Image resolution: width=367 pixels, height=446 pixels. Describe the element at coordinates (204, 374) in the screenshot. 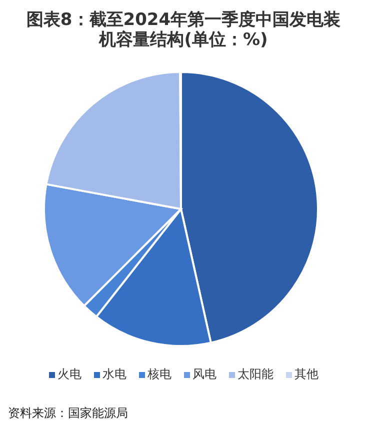

I see `legend-label: 风电` at that location.